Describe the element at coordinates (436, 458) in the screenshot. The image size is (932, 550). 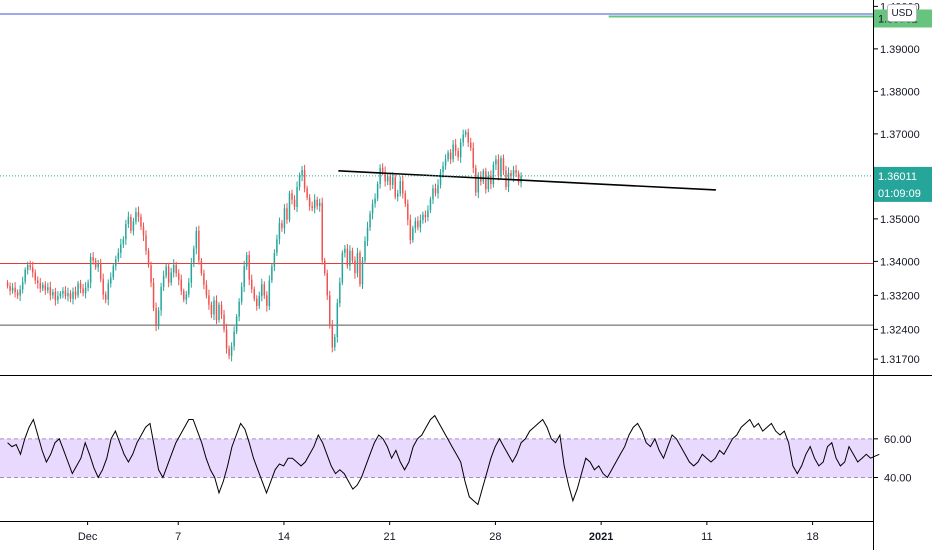
I see `rsi-band` at that location.